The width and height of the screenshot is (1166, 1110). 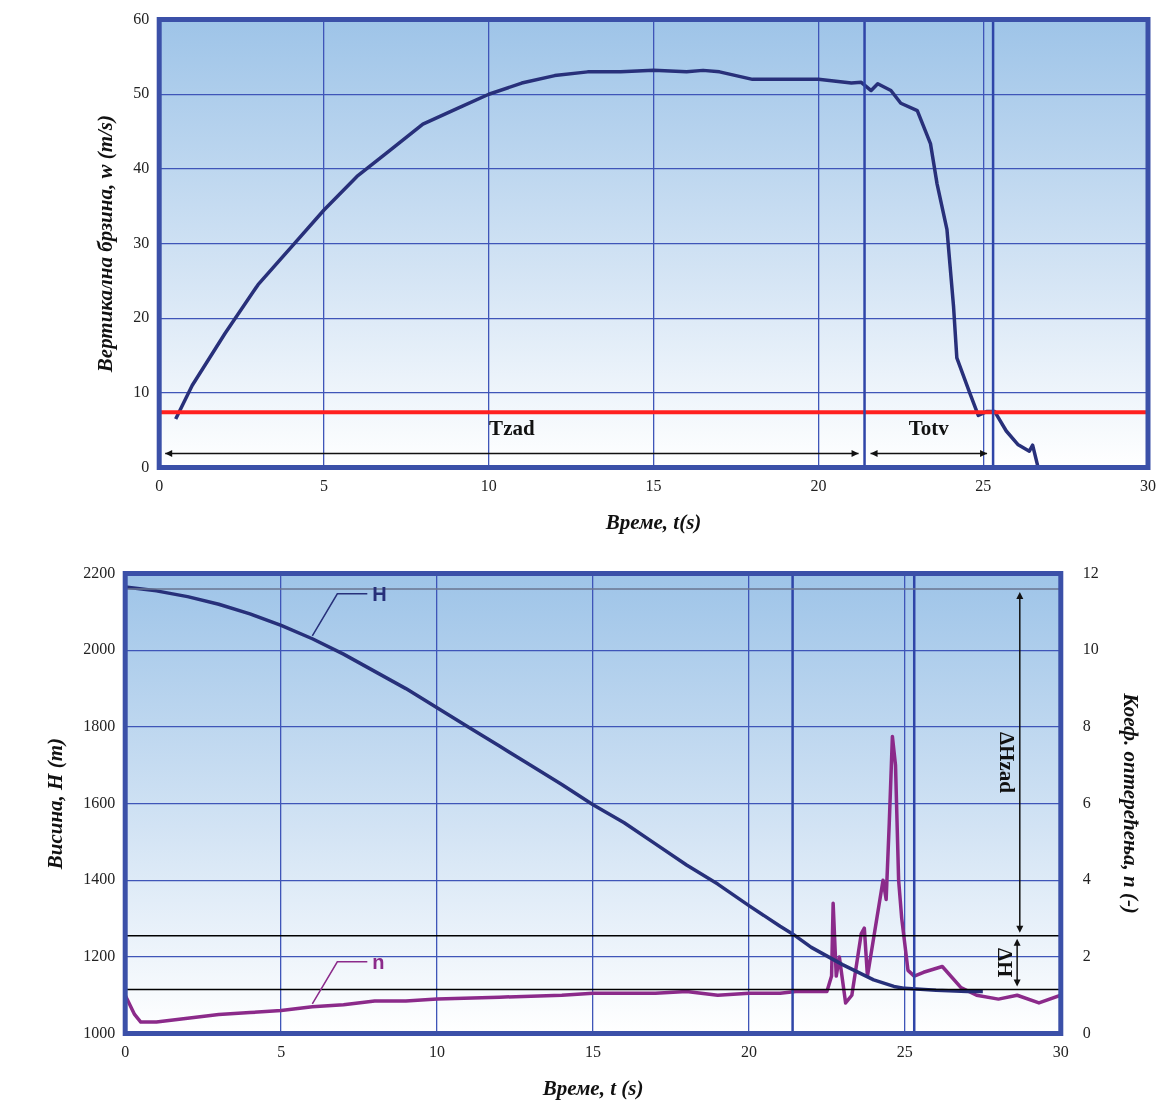 What do you see at coordinates (592, 1087) in the screenshot?
I see `x-axis-title: Време, t (s)` at bounding box center [592, 1087].